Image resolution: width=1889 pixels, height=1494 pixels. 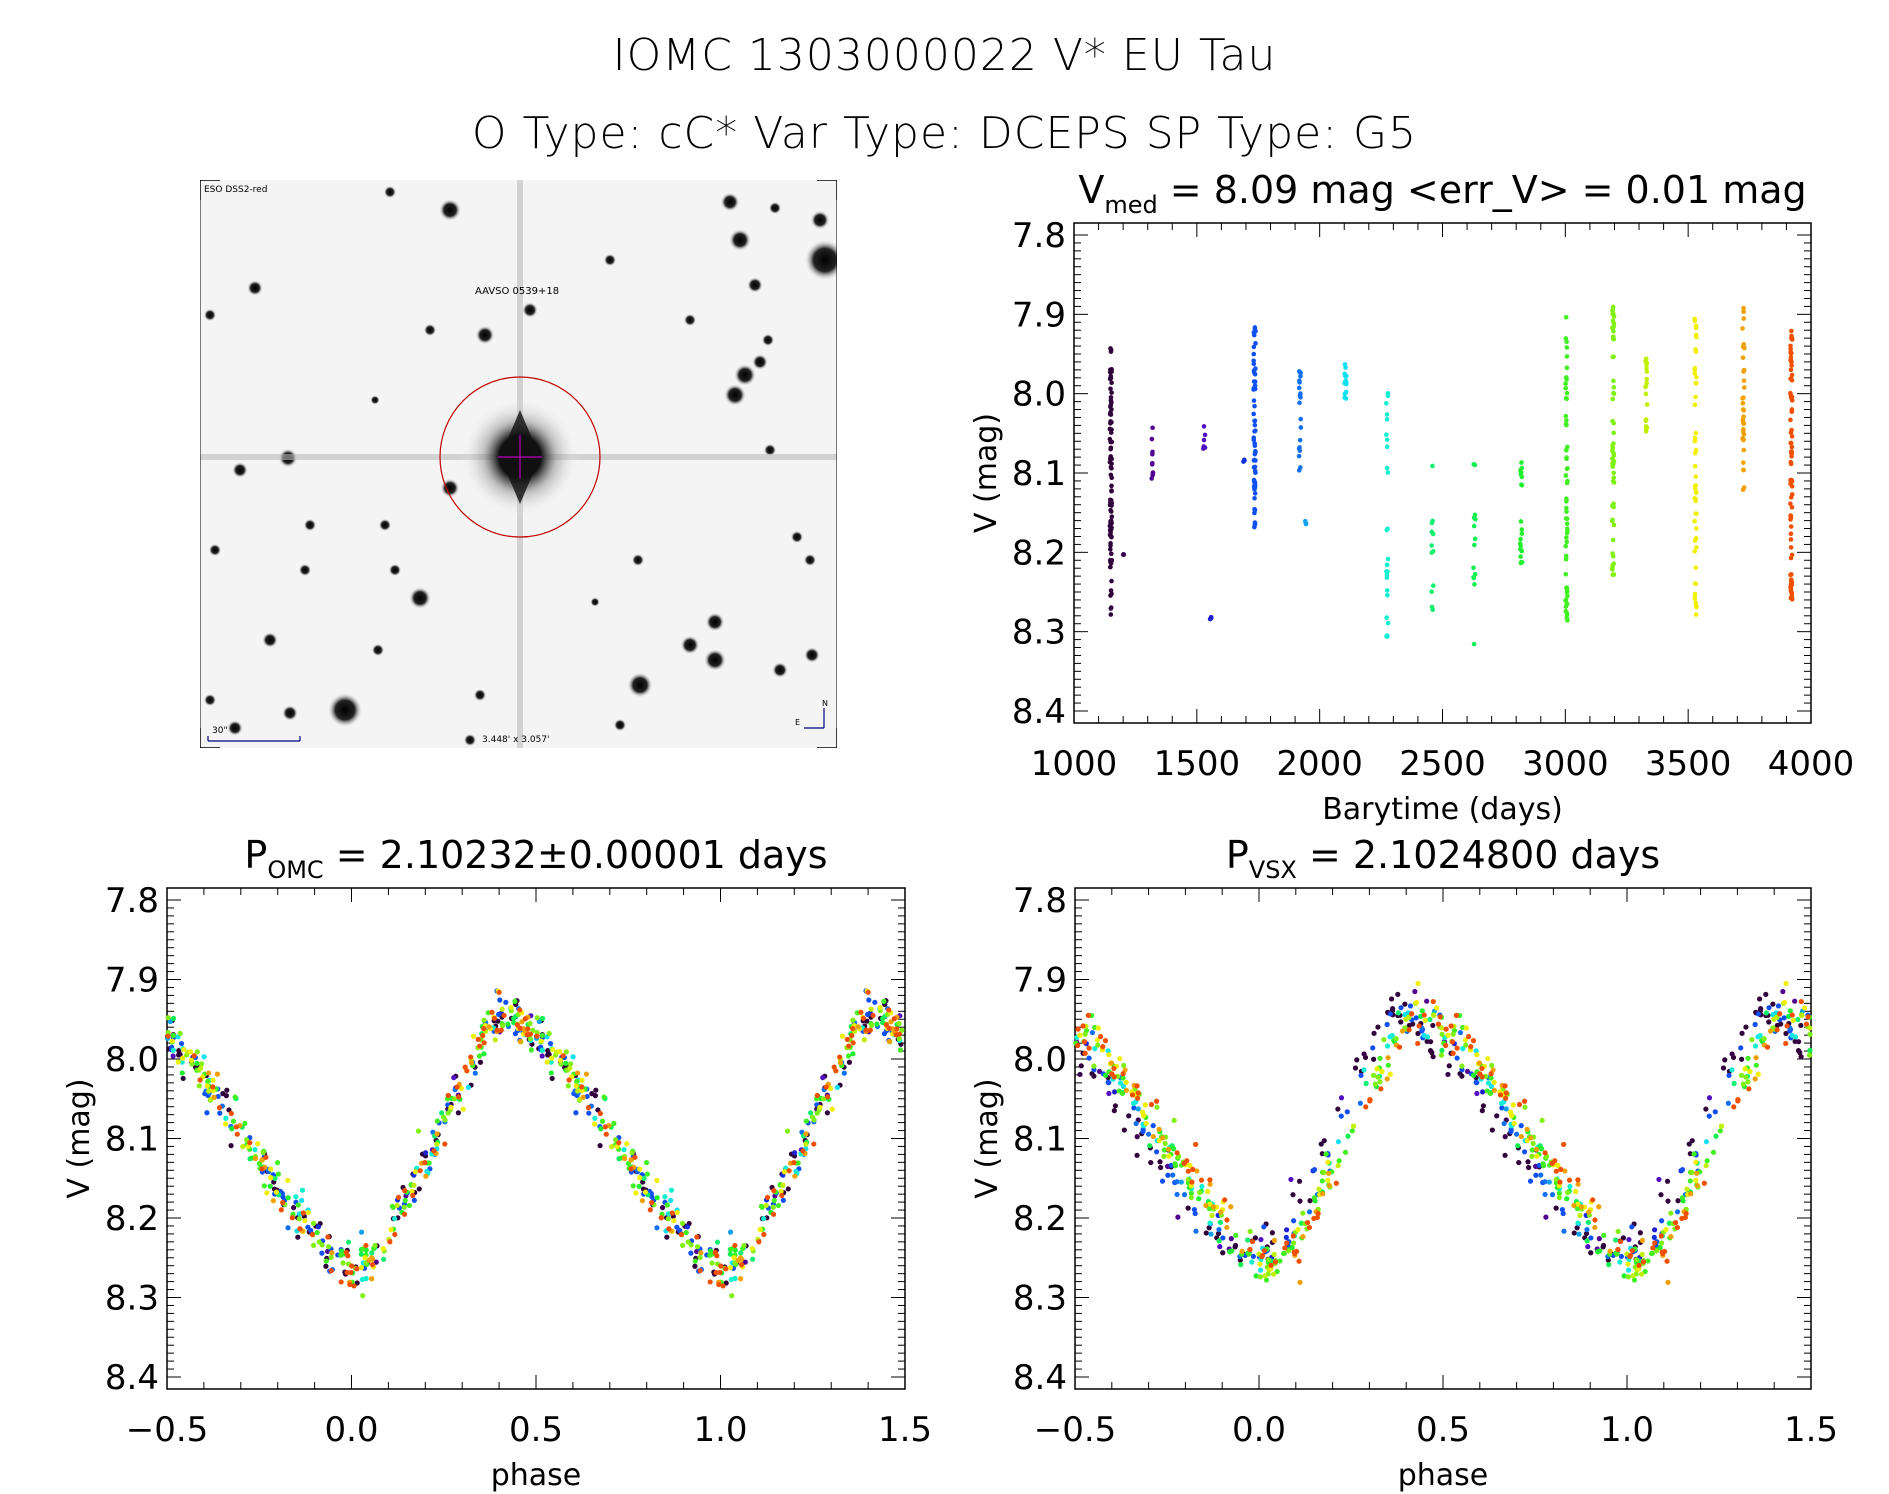 What do you see at coordinates (1259, 1430) in the screenshot?
I see `x-tick-label: 0.0` at bounding box center [1259, 1430].